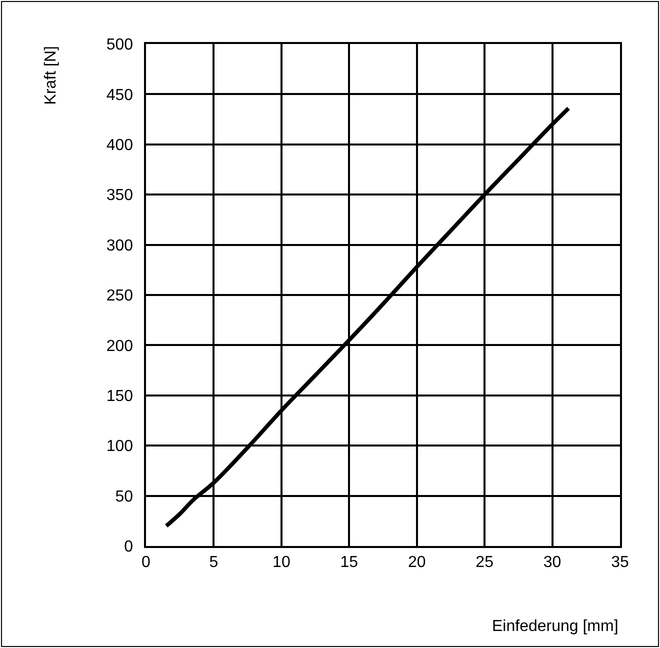 This screenshot has width=660, height=648. I want to click on x-tick-label: 20, so click(417, 562).